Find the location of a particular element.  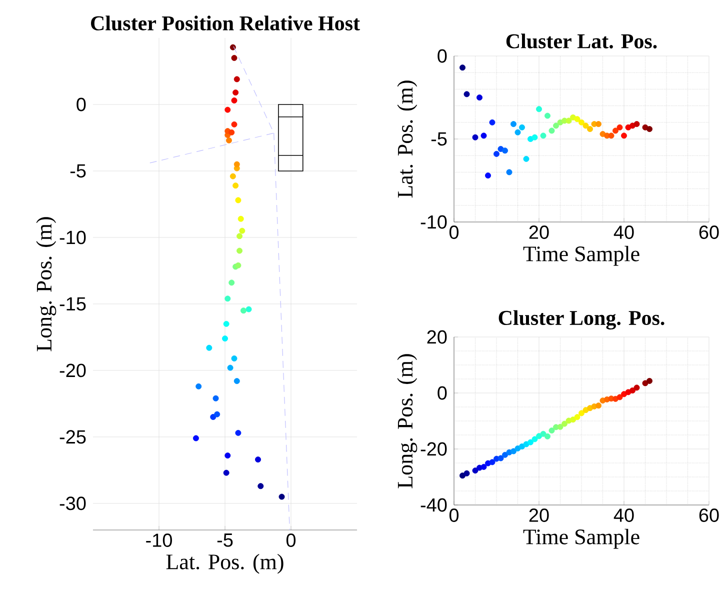

y-tick-label: -10 is located at coordinates (433, 222).